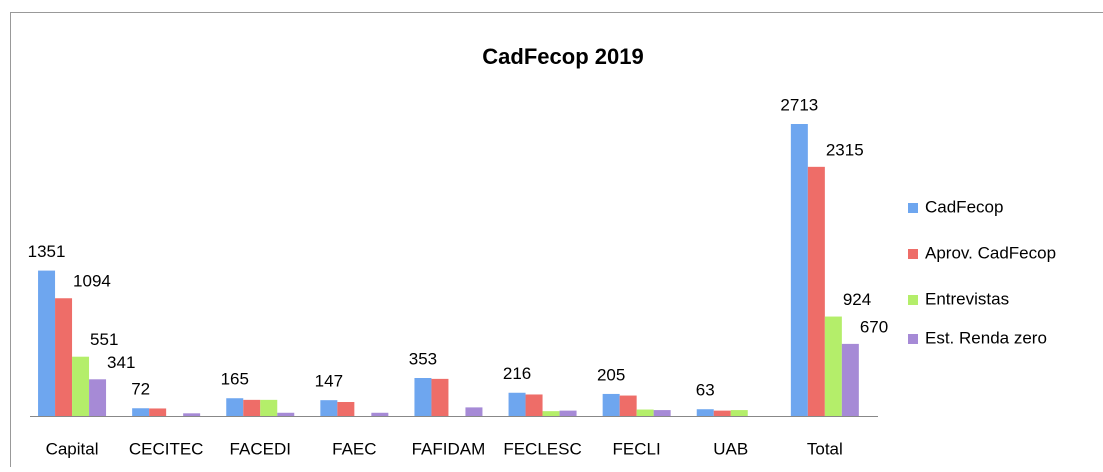 The image size is (1103, 472). I want to click on data-label: 205, so click(611, 374).